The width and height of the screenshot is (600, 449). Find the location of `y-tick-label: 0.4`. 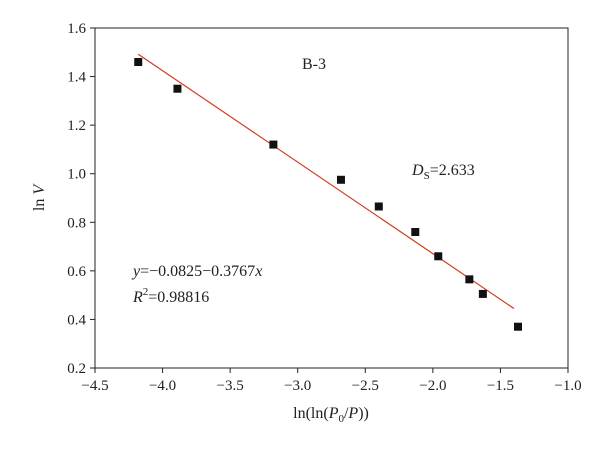

y-tick-label: 0.4 is located at coordinates (76, 320).